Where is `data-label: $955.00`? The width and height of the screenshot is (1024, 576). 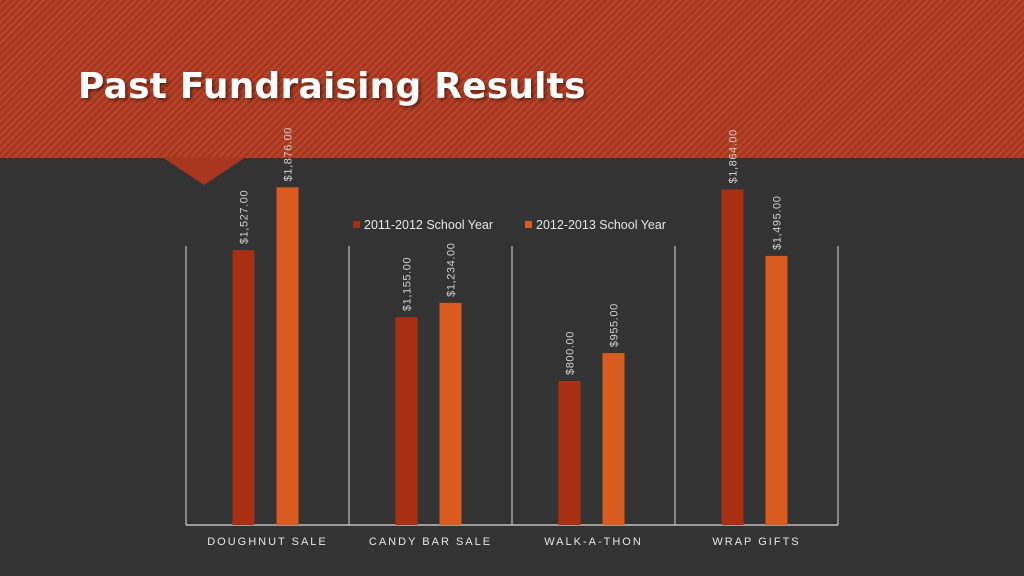
data-label: $955.00 is located at coordinates (615, 325).